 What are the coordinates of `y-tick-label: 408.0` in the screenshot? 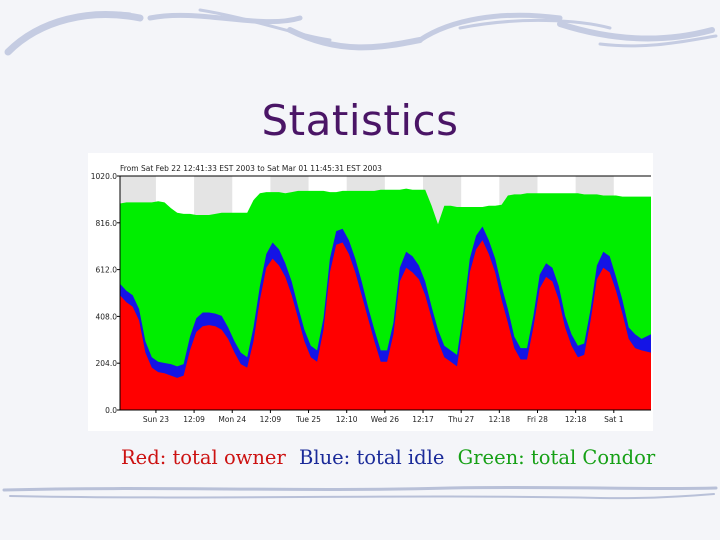 It's located at (107, 316).